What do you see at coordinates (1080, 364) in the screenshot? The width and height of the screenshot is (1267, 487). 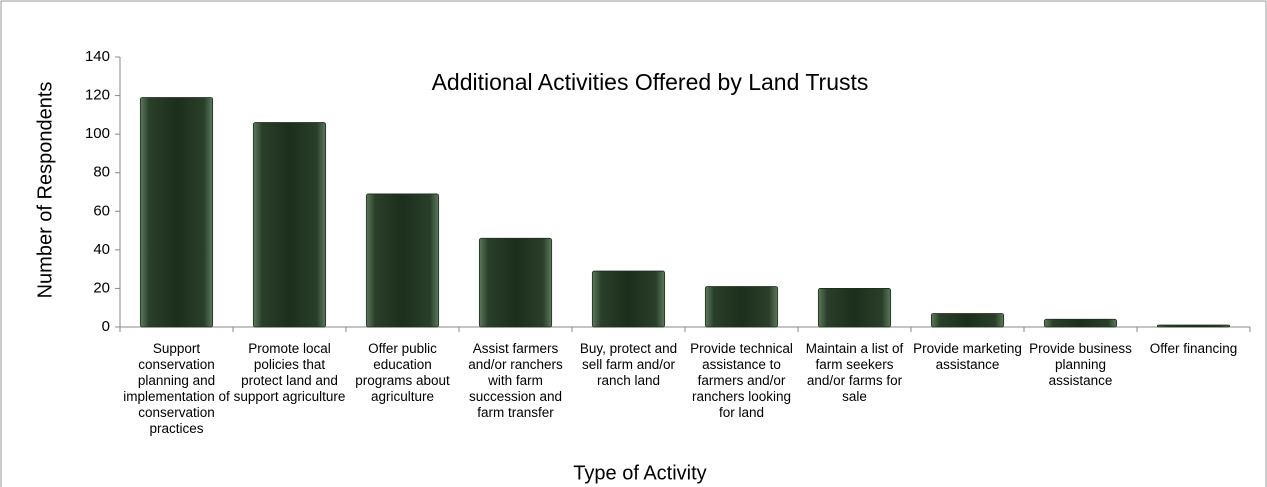 I see `x-tick-label: Provide business planning assistance` at bounding box center [1080, 364].